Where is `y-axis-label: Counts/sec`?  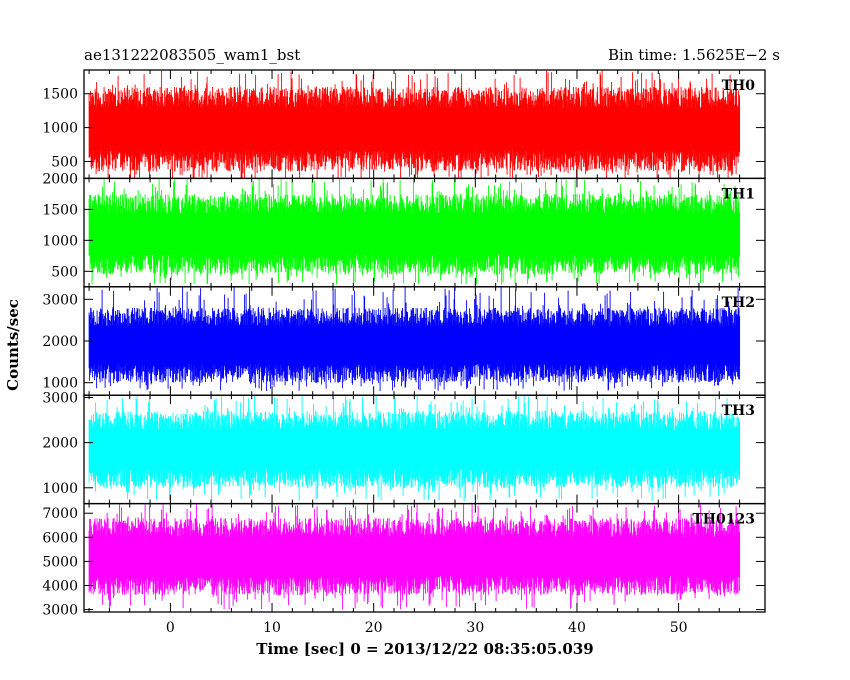
y-axis-label: Counts/sec is located at coordinates (13, 345).